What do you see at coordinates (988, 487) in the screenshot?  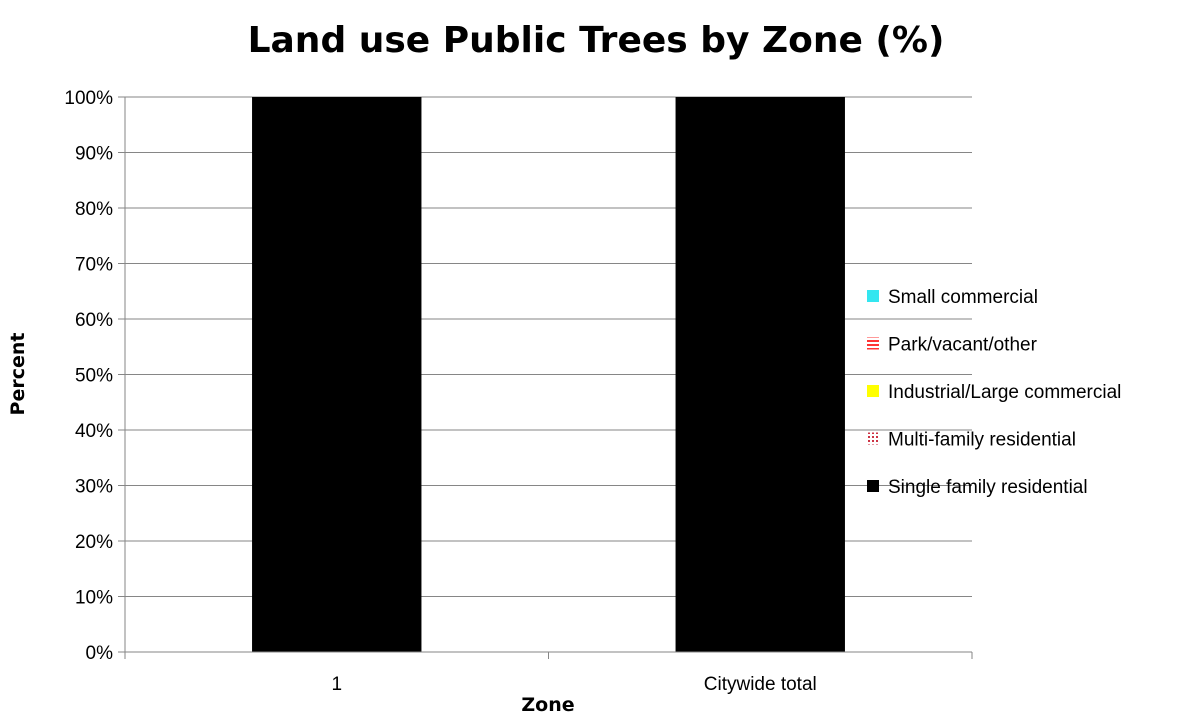 I see `legend-label: Single family residential` at bounding box center [988, 487].